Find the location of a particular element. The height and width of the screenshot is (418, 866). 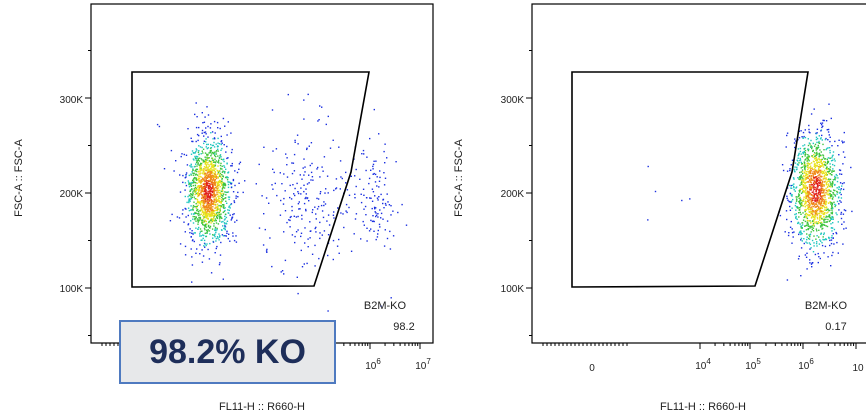

x-tick-label: 10 is located at coordinates (858, 368).